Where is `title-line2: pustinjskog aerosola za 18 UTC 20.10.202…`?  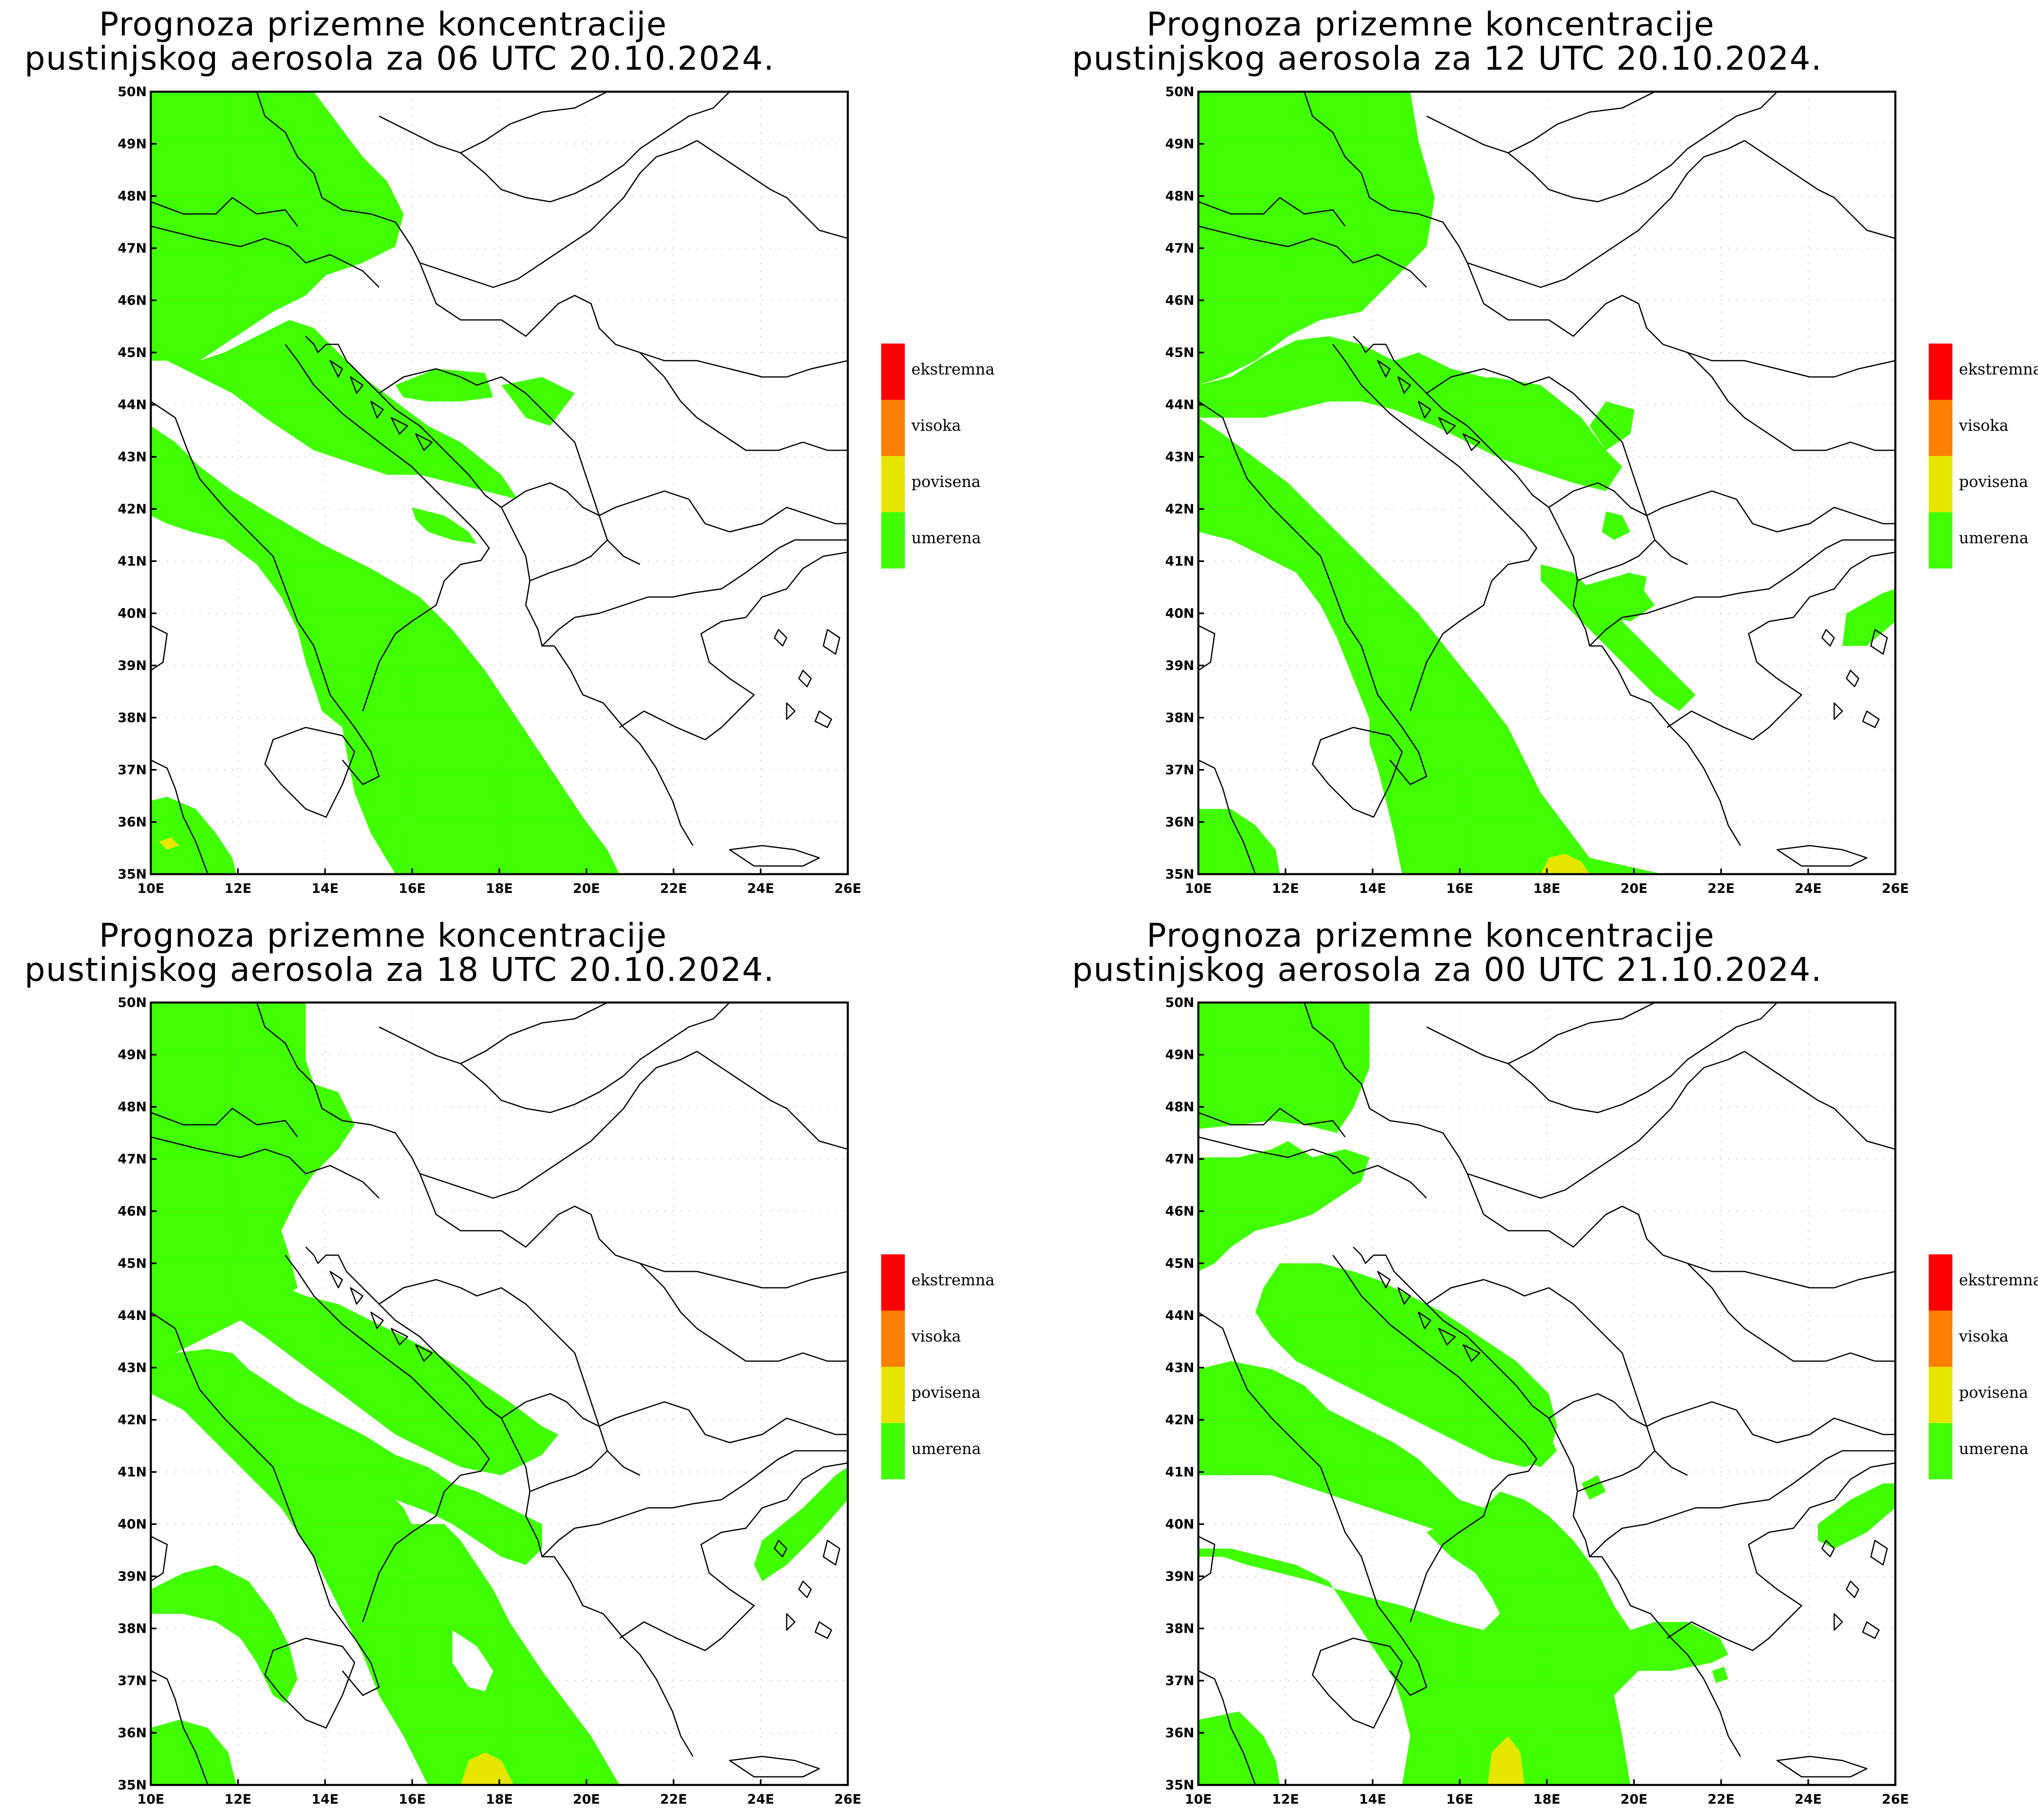
title-line2: pustinjskog aerosola za 18 UTC 20.10.202… is located at coordinates (399, 970).